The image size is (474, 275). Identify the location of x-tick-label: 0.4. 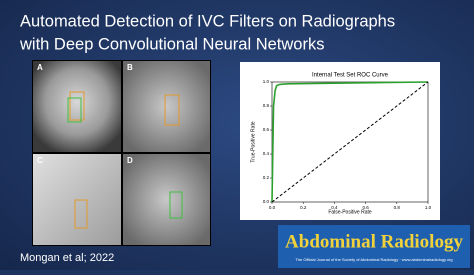
(334, 207).